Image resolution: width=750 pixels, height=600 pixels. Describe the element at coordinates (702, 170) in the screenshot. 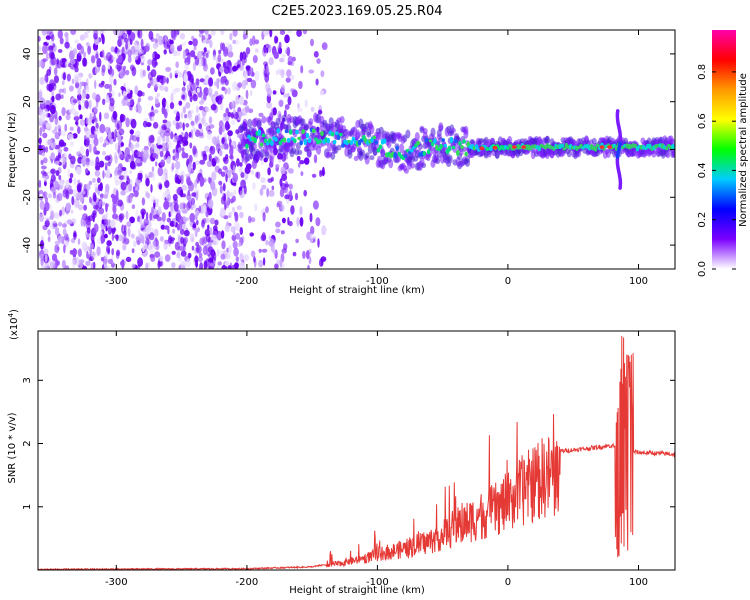

I see `colorbar-tick-label: 0.4` at that location.